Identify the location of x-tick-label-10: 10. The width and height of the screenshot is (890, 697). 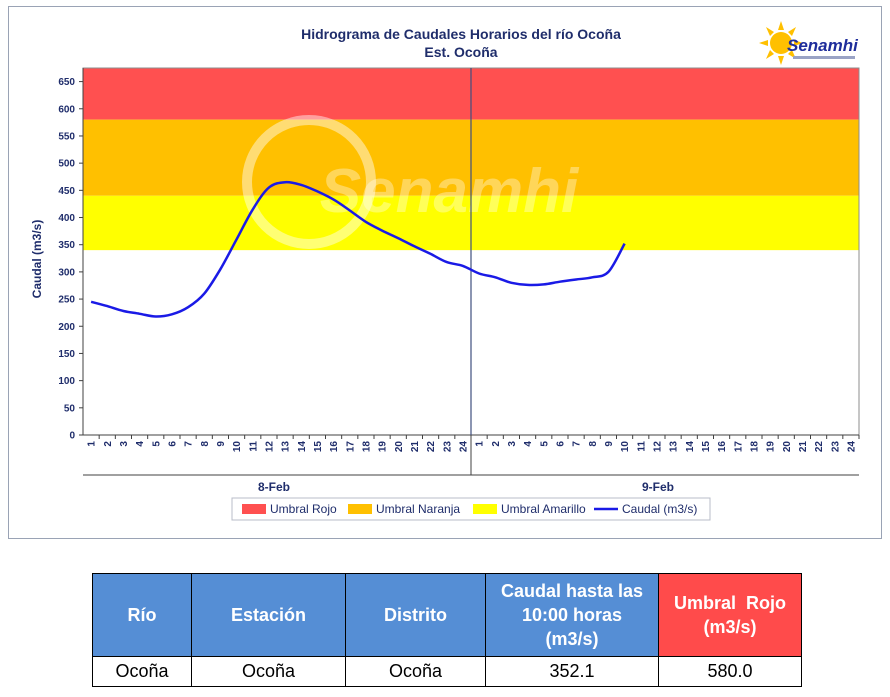
(237, 447).